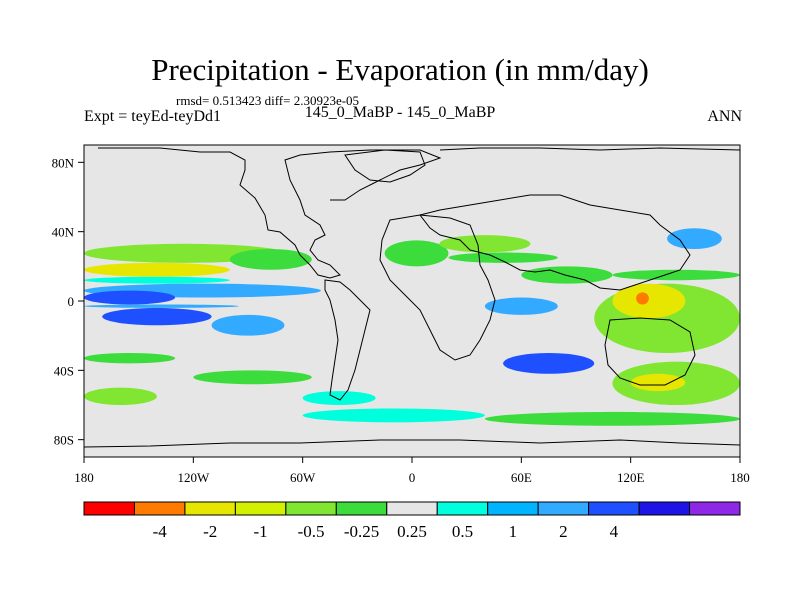  What do you see at coordinates (261, 531) in the screenshot?
I see `colorbar-label: -1` at bounding box center [261, 531].